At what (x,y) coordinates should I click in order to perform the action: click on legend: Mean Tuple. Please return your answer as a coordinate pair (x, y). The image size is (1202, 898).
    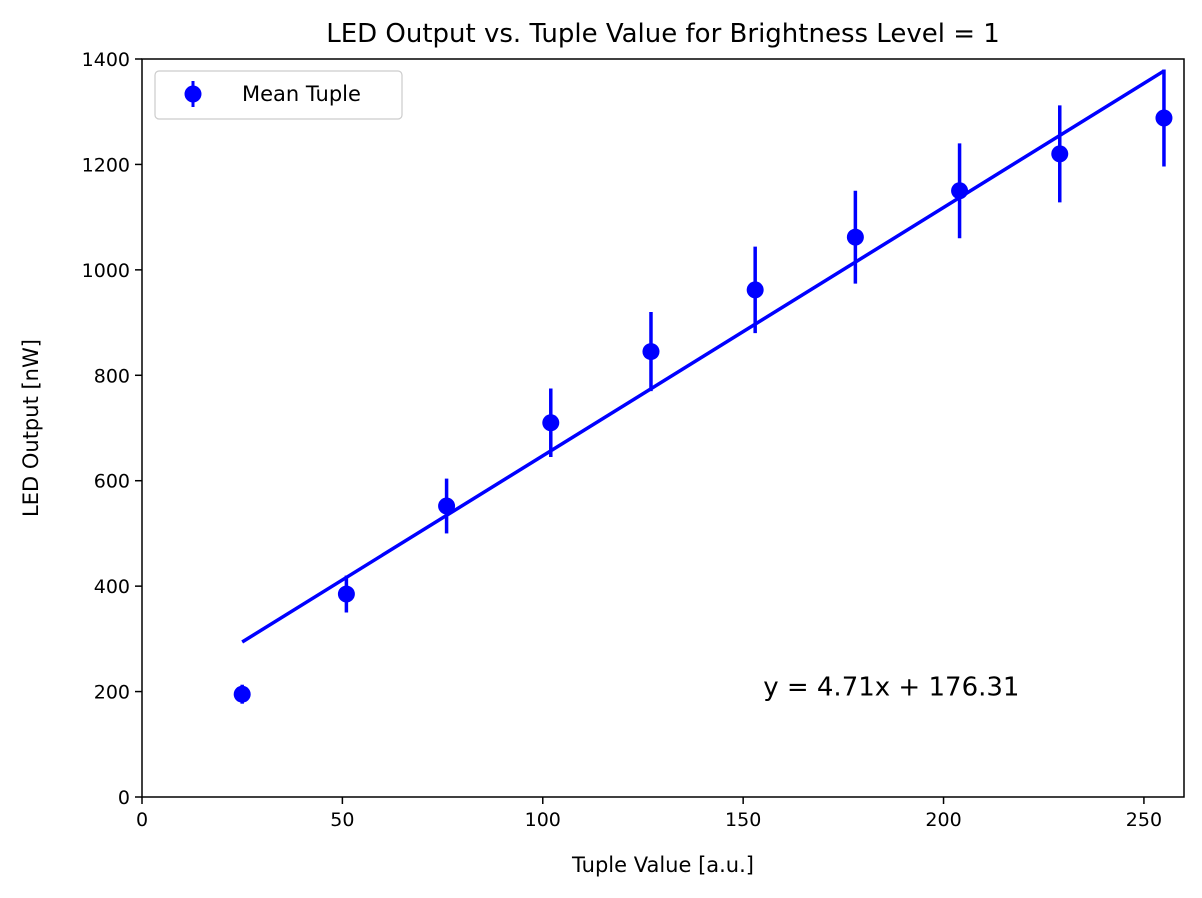
    Looking at the image, I should click on (278, 95).